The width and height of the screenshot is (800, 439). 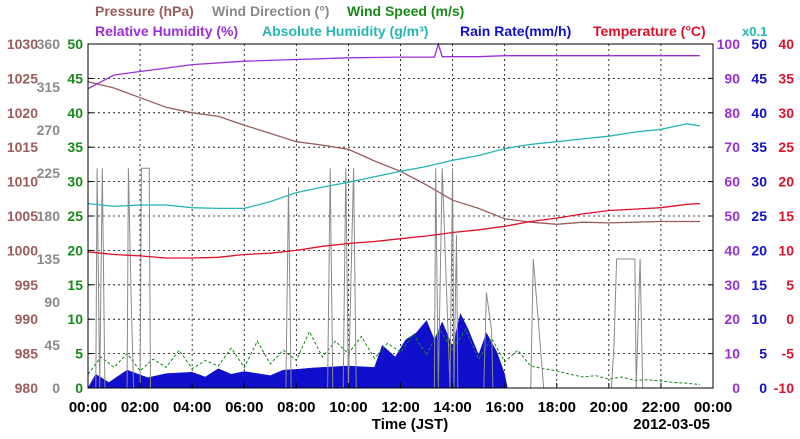 What do you see at coordinates (75, 44) in the screenshot?
I see `wind-speed-tick-label: 50` at bounding box center [75, 44].